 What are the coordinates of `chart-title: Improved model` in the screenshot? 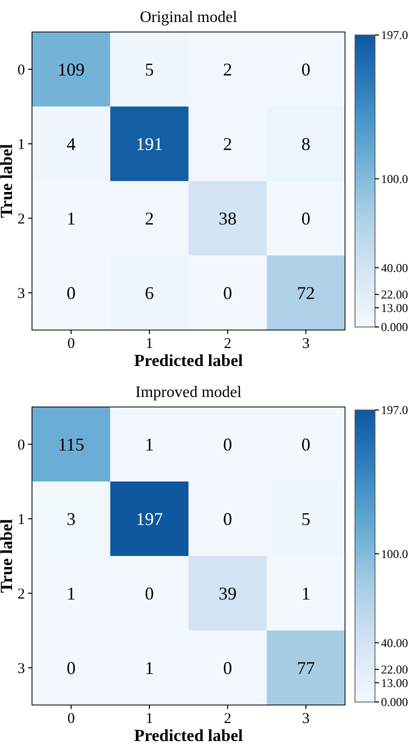 It's located at (188, 392).